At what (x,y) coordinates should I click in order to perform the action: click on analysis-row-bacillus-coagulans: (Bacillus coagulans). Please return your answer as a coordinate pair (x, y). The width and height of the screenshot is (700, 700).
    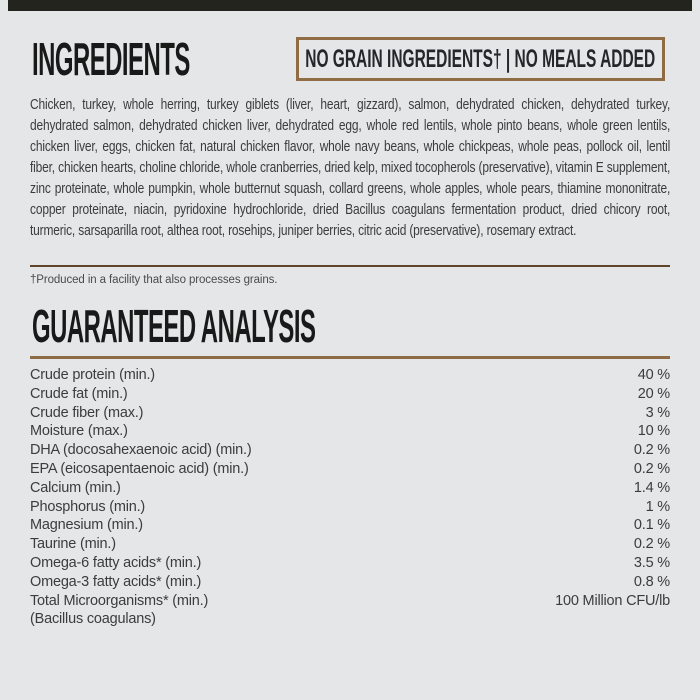
    Looking at the image, I should click on (350, 619).